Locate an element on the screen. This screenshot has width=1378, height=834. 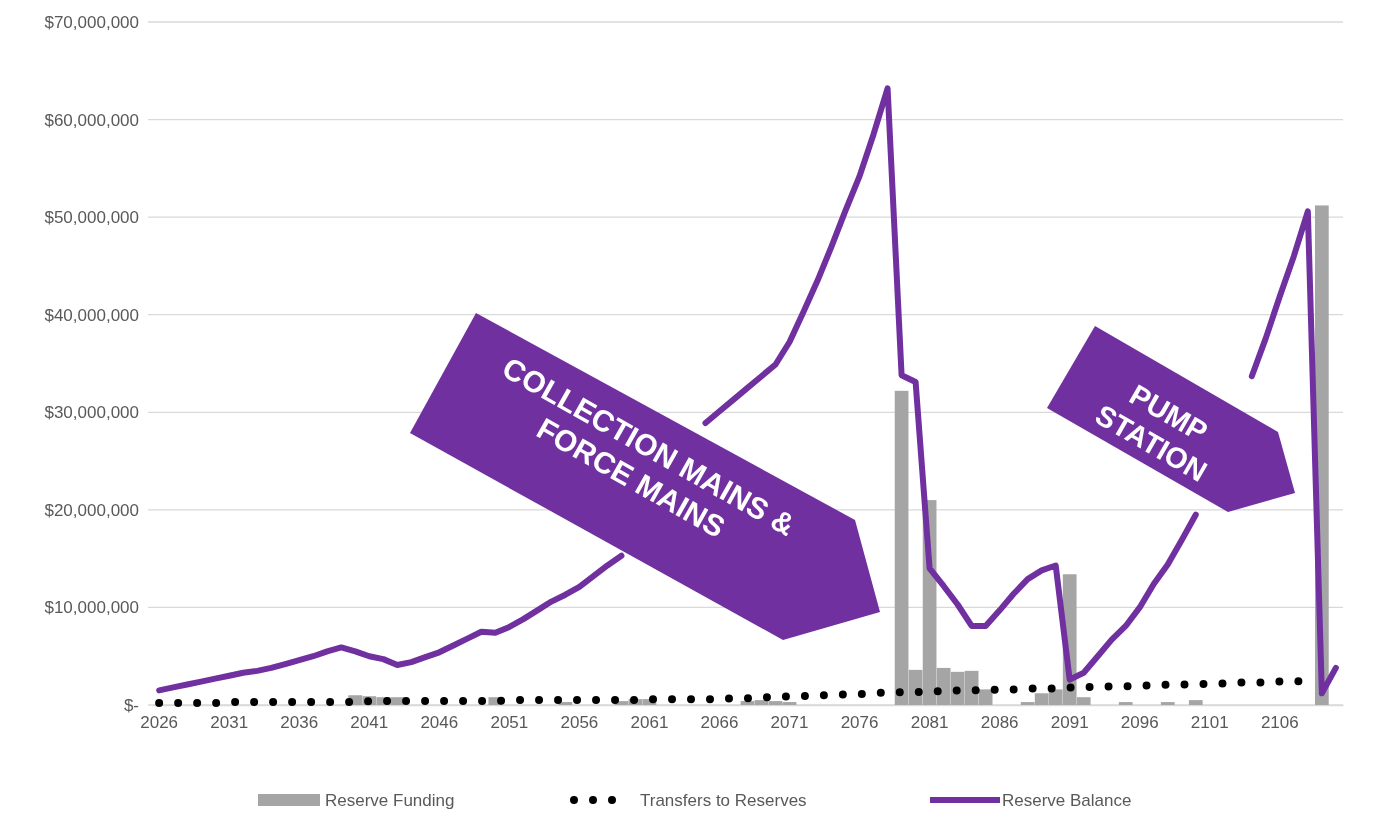
x-tick-label: 2106 is located at coordinates (1279, 723).